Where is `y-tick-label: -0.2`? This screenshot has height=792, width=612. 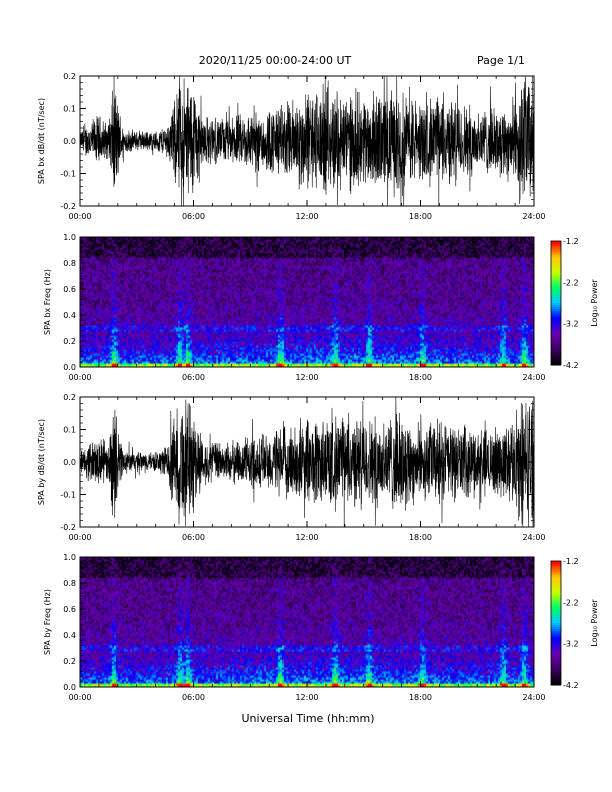 y-tick-label: -0.2 is located at coordinates (68, 206).